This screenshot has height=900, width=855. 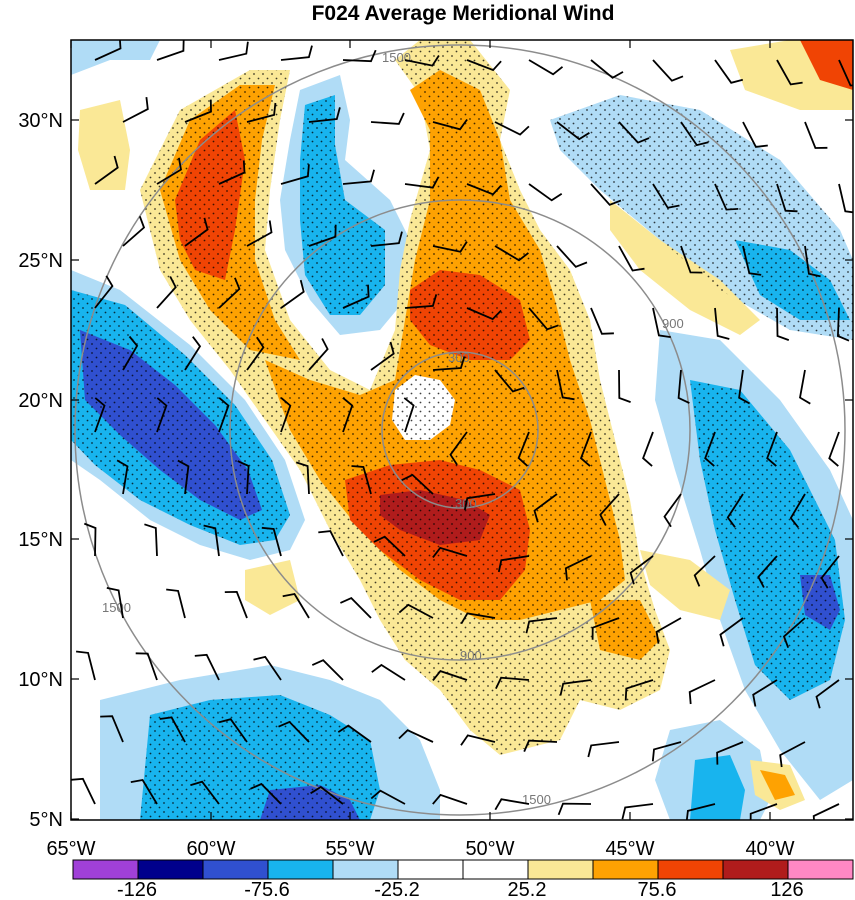 What do you see at coordinates (210, 849) in the screenshot?
I see `x-tick-label: 60°W` at bounding box center [210, 849].